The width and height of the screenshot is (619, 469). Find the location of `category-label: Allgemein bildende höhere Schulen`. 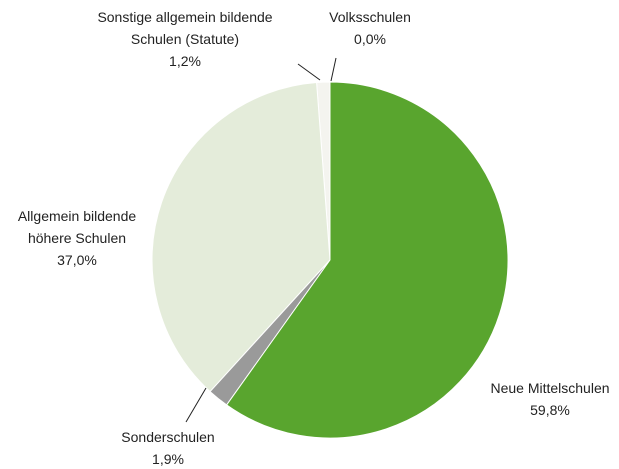

category-label: Allgemein bildende höhere Schulen is located at coordinates (77, 227).